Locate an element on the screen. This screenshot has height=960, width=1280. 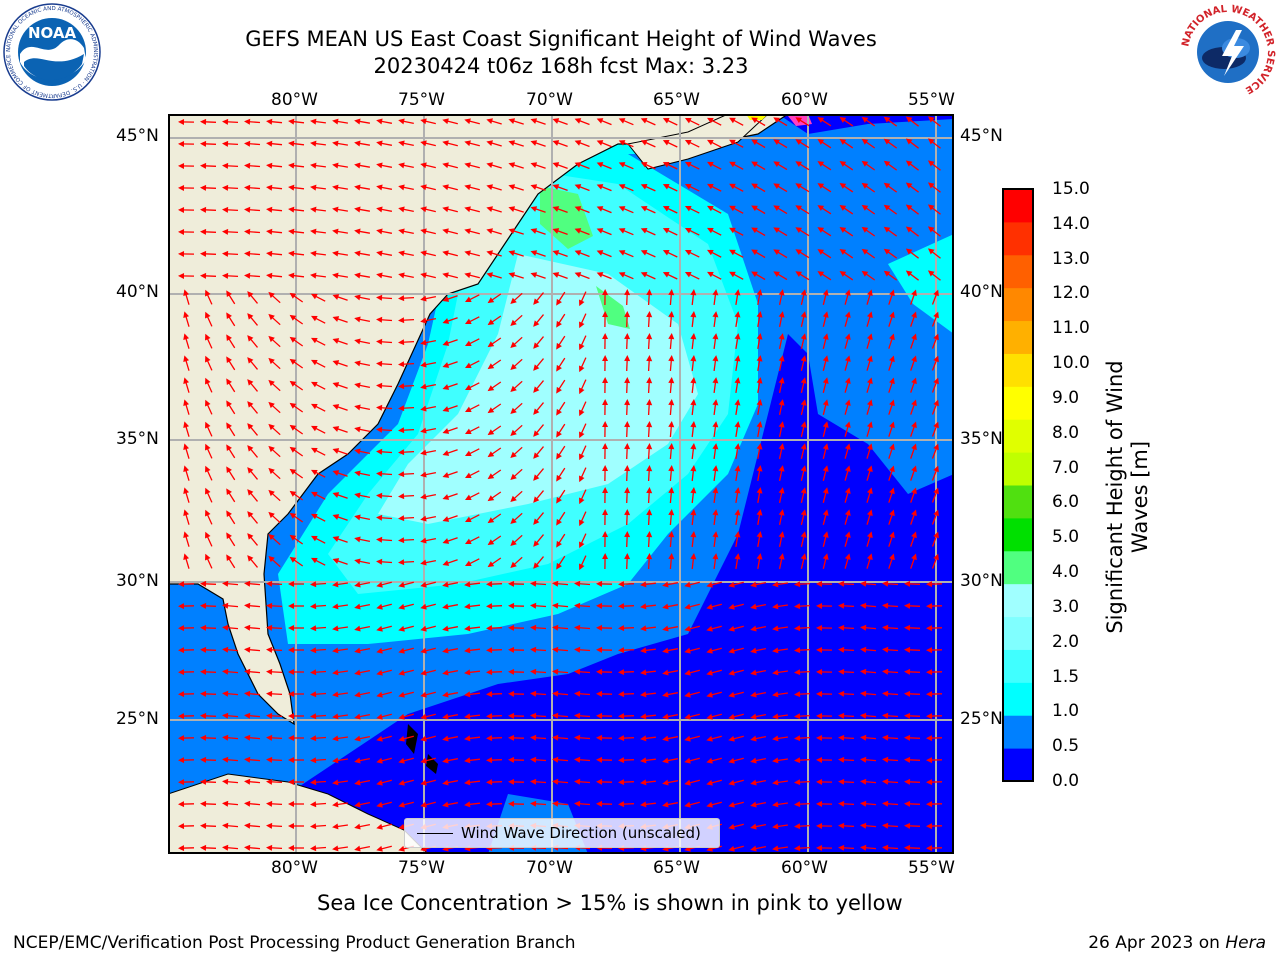
colorbar-label: Significant Height of Wind Waves [m] is located at coordinates (1128, 496).